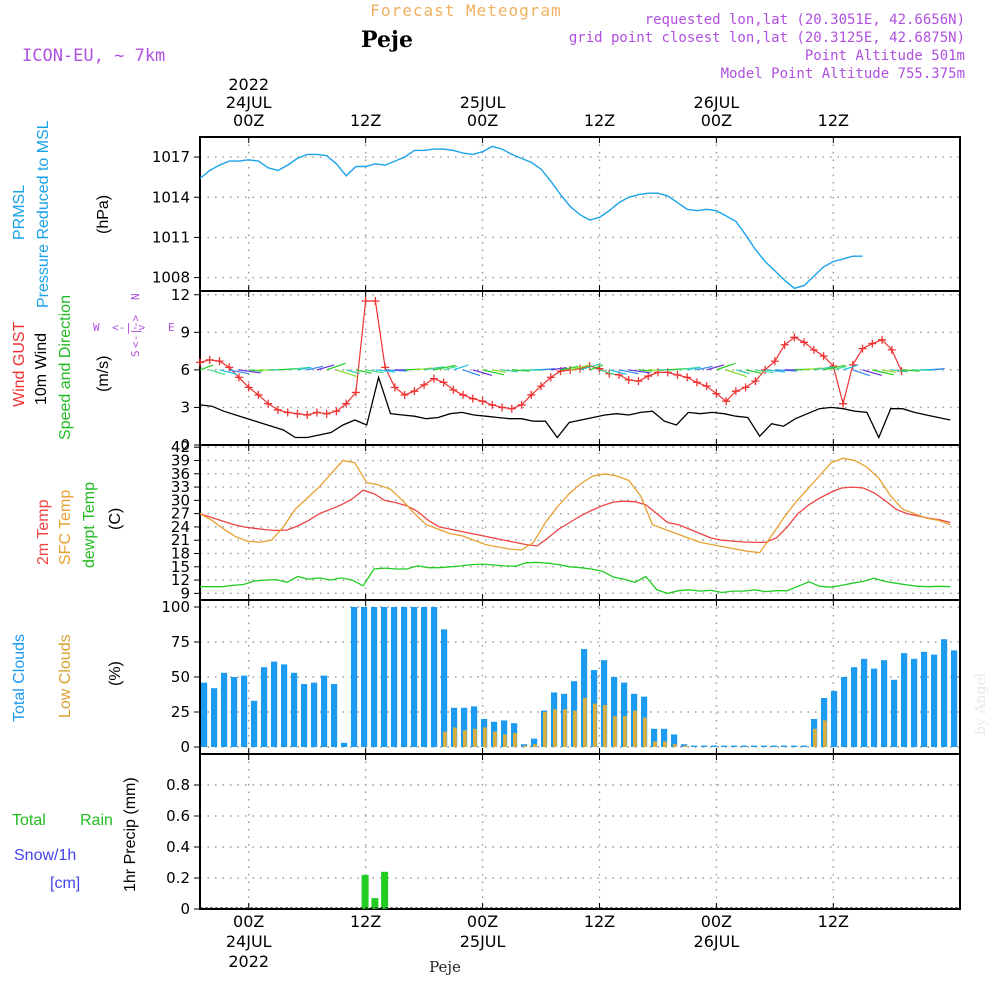 The image size is (1000, 1000). Describe the element at coordinates (249, 941) in the screenshot. I see `time-label-bottom: 24JUL` at that location.